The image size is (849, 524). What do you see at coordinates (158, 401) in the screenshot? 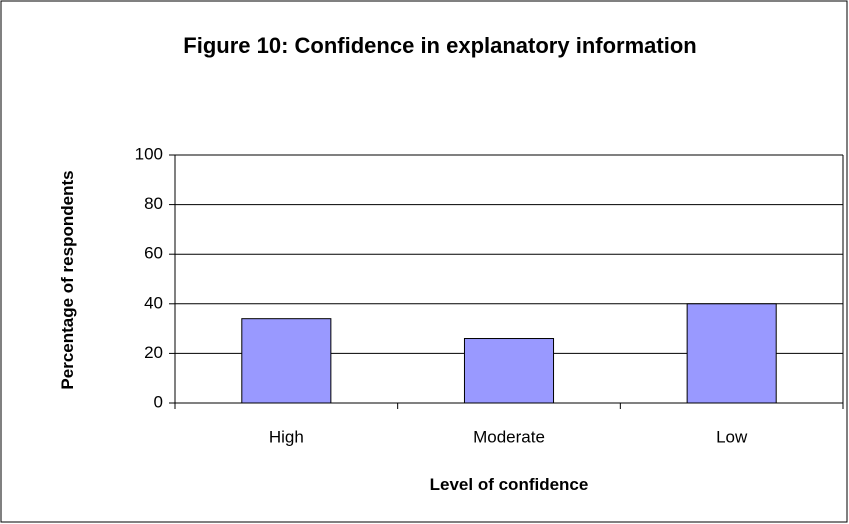
I see `y-tick-label: 0` at bounding box center [158, 401].